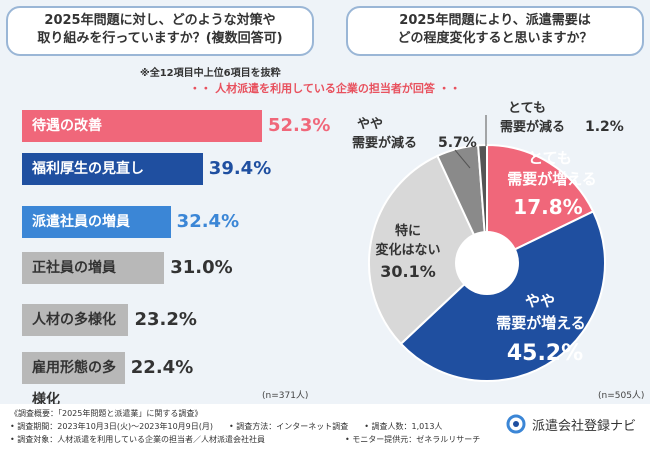 Image resolution: width=650 pixels, height=450 pixels. I want to click on question-box-2: 2025年問題により、派遣需要は どの程度変化すると思いますか？, so click(495, 31).